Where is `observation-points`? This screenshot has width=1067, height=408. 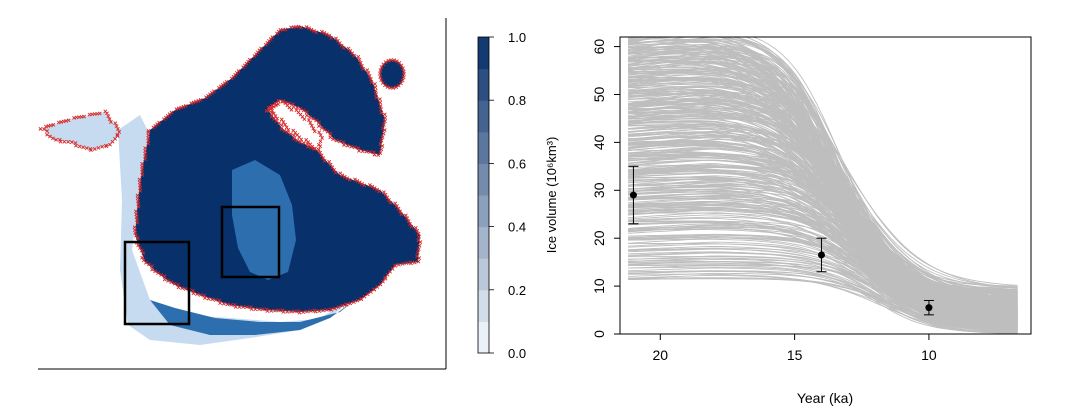 observation-points is located at coordinates (781, 240).